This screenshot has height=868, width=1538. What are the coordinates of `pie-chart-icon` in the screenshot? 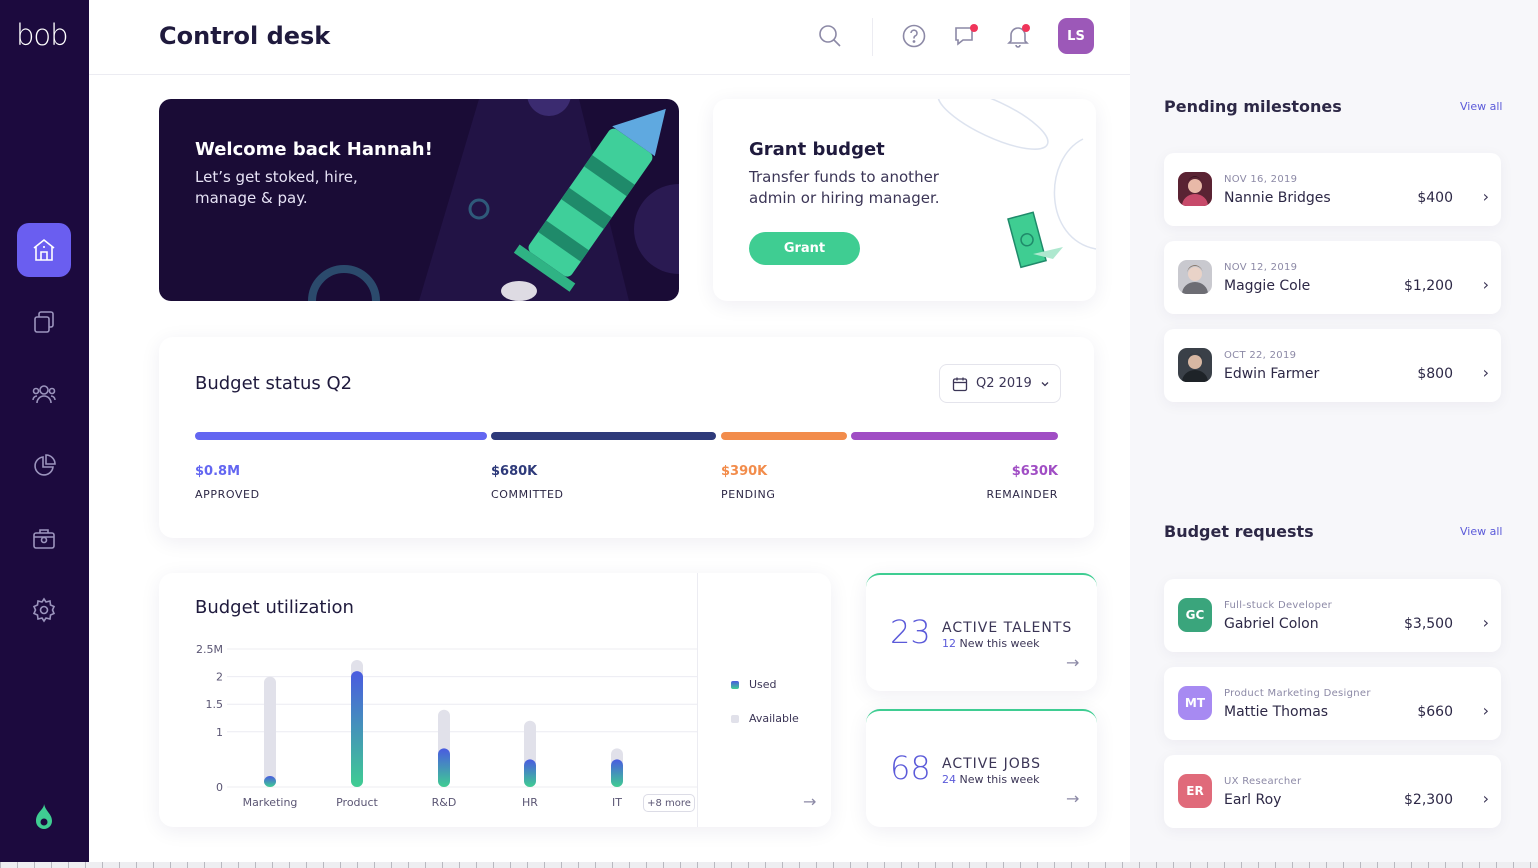 It's located at (45, 465).